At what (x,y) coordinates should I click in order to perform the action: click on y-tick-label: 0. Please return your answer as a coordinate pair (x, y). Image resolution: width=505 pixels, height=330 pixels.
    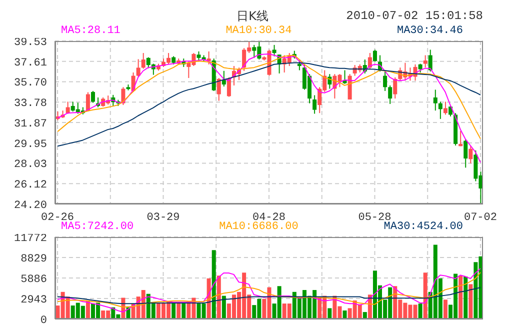
    Looking at the image, I should click on (43, 320).